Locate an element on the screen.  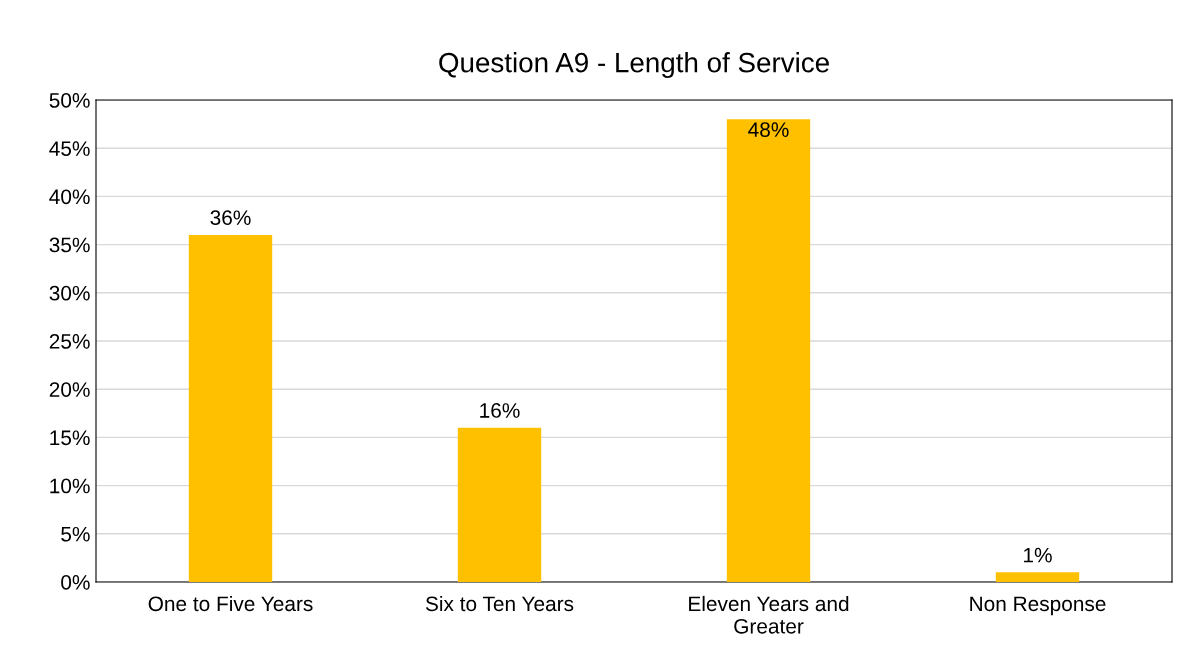
y-tick-label: 50% is located at coordinates (69, 100).